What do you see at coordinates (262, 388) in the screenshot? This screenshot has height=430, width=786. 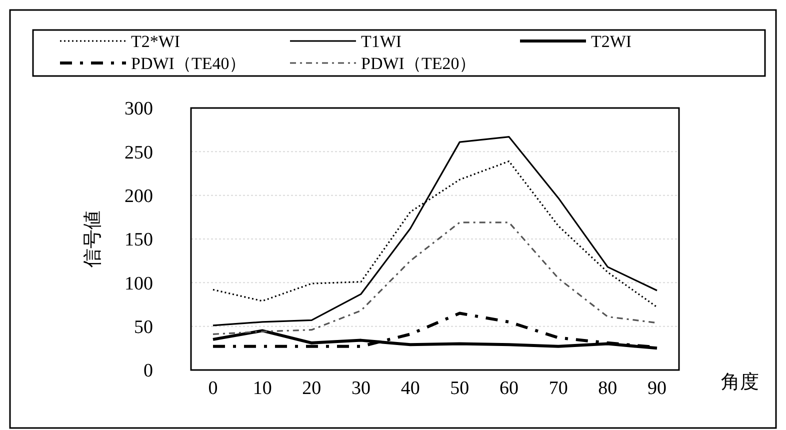 I see `x-tick-label: 10` at bounding box center [262, 388].